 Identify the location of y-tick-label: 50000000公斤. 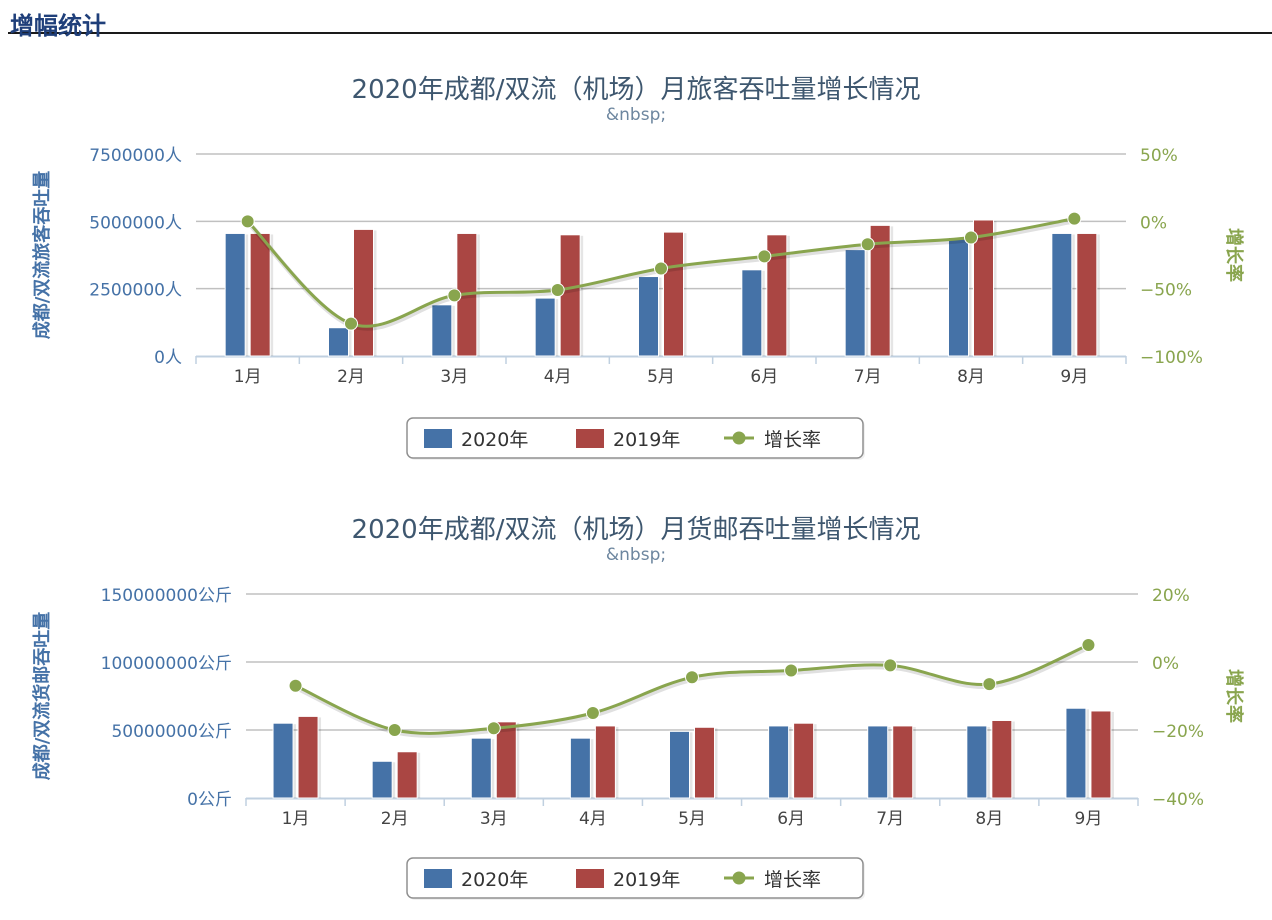
(171, 732).